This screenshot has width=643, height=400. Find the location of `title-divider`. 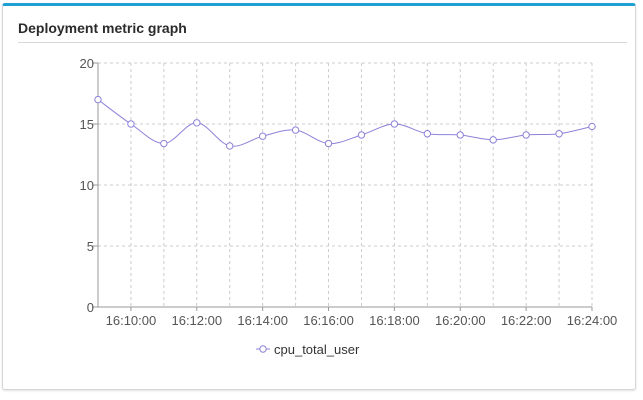

title-divider is located at coordinates (322, 42).